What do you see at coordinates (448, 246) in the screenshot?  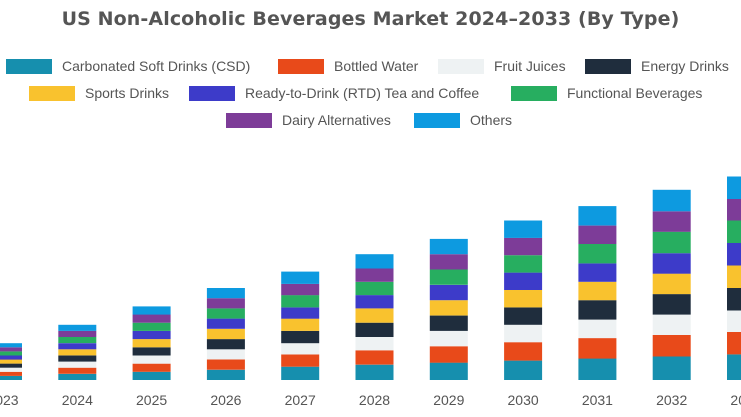 I see `bar-segment-2029-s8` at bounding box center [448, 246].